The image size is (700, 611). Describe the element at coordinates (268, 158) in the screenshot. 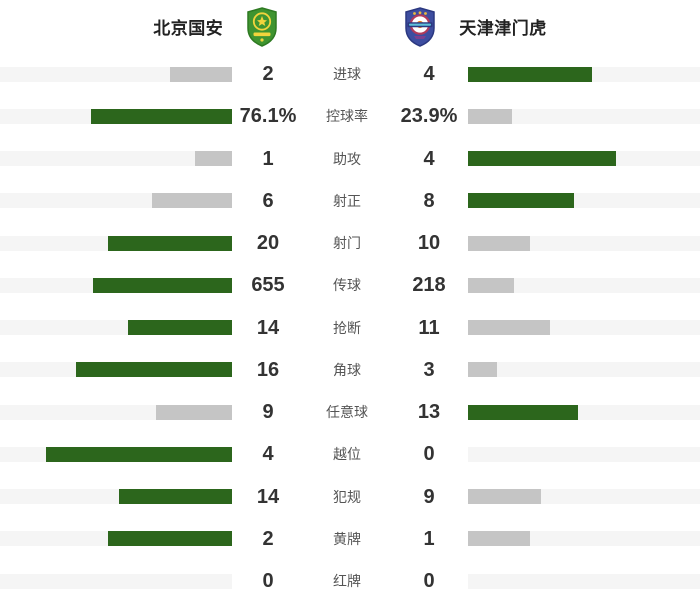

I see `home-stat-value: 1` at that location.